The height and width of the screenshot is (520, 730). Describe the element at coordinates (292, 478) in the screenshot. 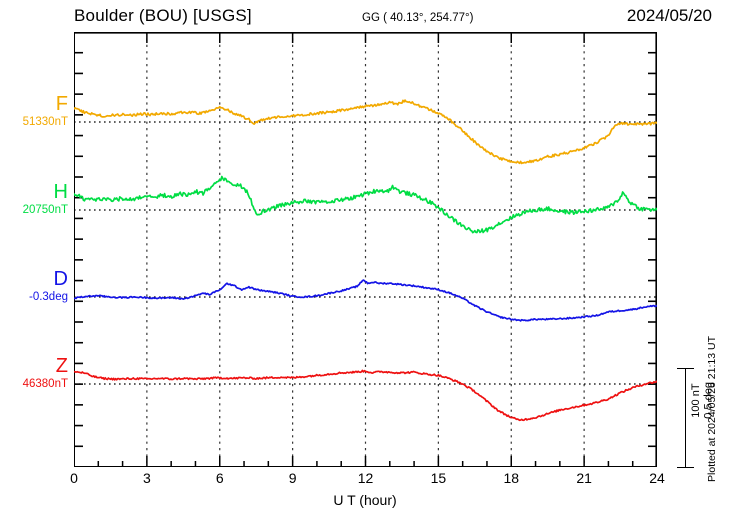

I see `x-tick-label-9: 9` at that location.